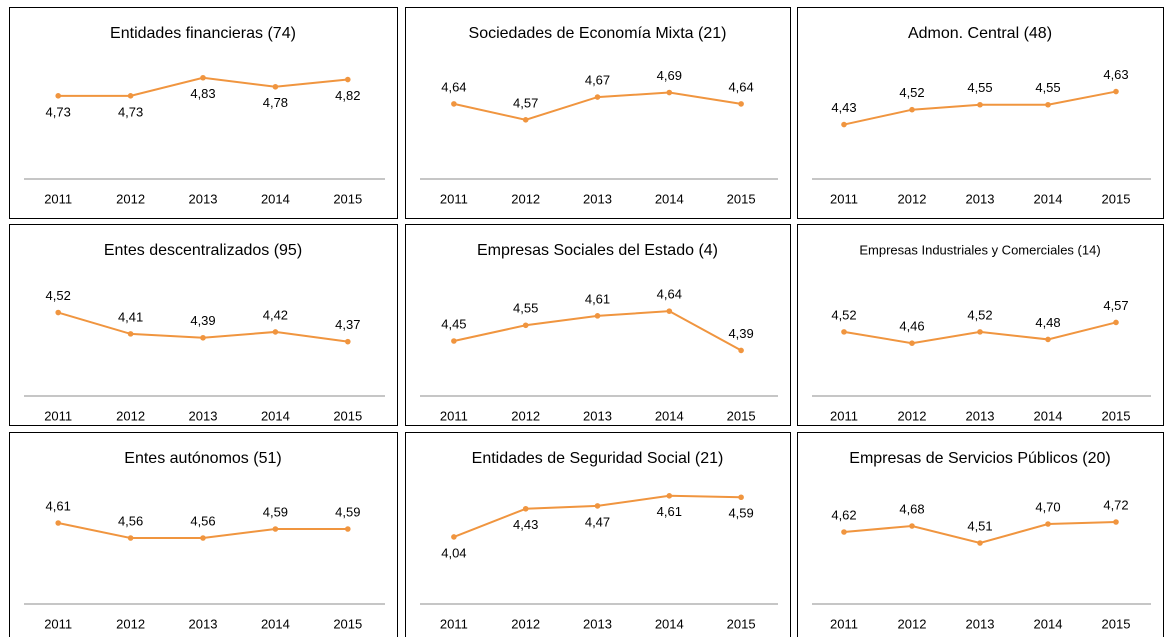 The image size is (1173, 637). What do you see at coordinates (979, 87) in the screenshot?
I see `data-label: 4,55` at bounding box center [979, 87].